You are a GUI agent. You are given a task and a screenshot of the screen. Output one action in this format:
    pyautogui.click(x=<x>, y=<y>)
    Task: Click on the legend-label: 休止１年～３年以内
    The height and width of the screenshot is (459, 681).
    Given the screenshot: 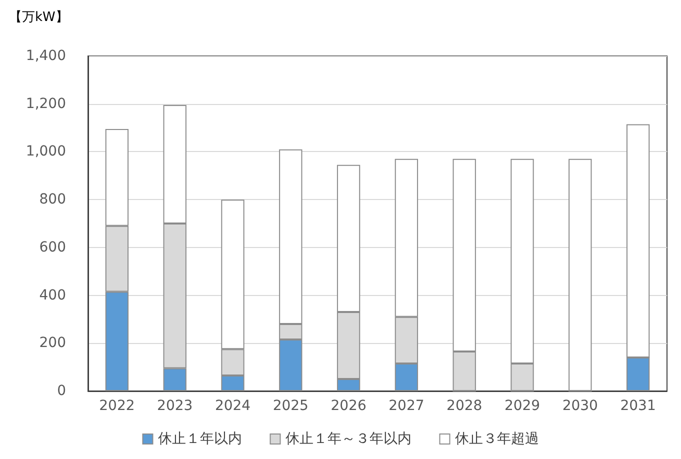 What is the action you would take?
    pyautogui.click(x=348, y=439)
    